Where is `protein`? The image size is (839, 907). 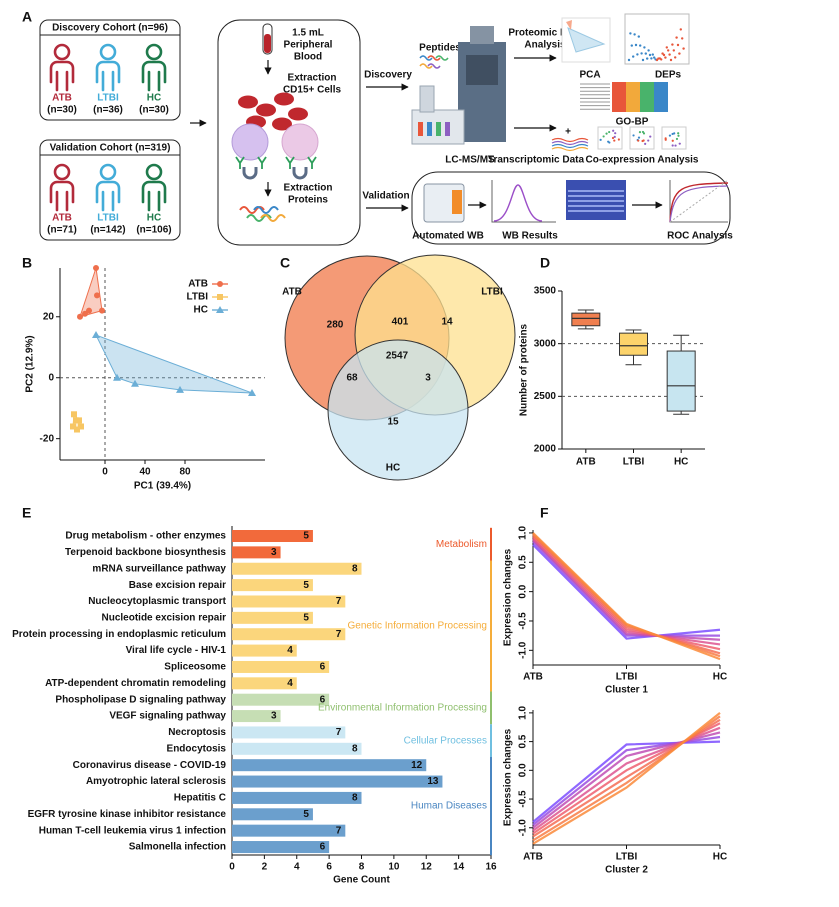
protein is located at coordinates (266, 210).